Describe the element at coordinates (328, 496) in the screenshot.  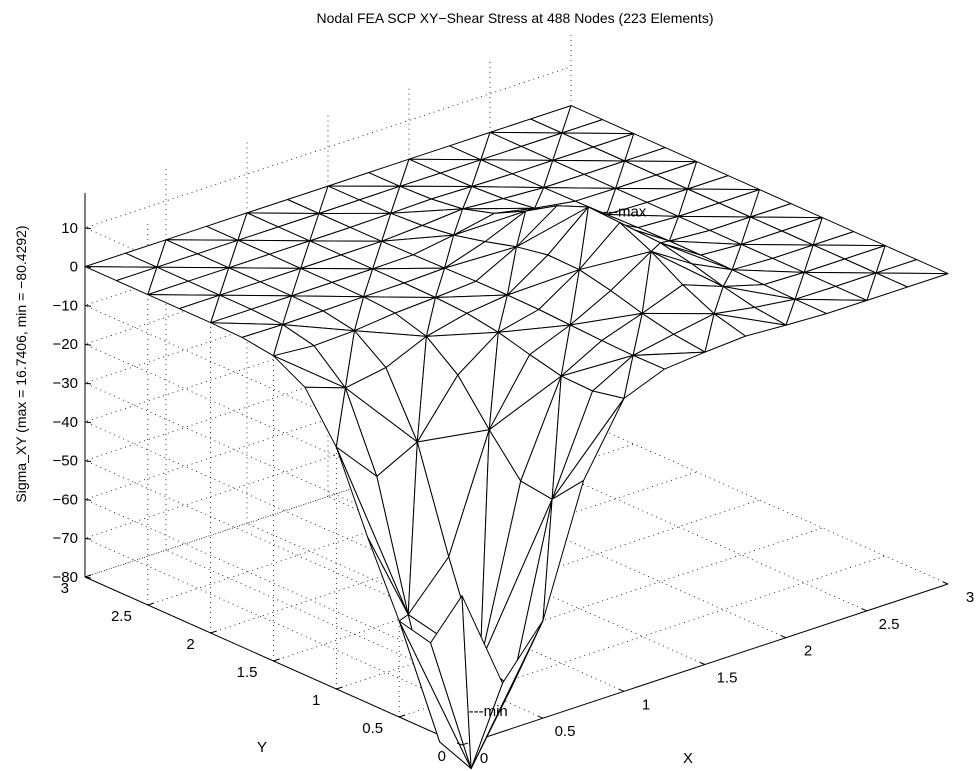
I see `floor-gridline-y` at that location.